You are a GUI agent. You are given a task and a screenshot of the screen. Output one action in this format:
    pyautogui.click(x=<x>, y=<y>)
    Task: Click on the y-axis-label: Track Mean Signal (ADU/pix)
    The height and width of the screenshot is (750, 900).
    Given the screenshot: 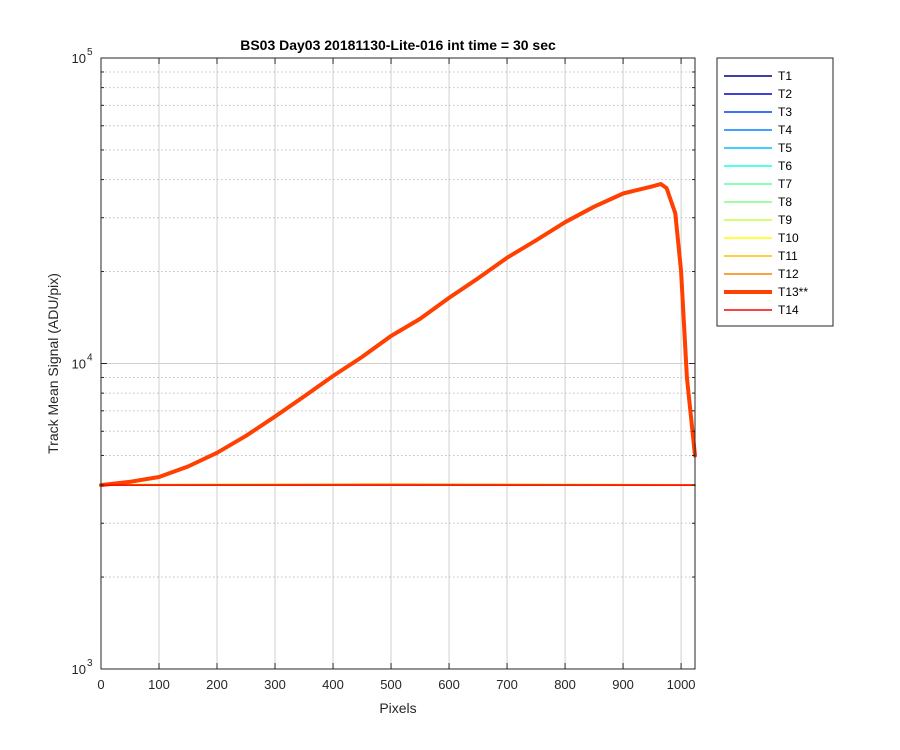 What is the action you would take?
    pyautogui.click(x=53, y=363)
    